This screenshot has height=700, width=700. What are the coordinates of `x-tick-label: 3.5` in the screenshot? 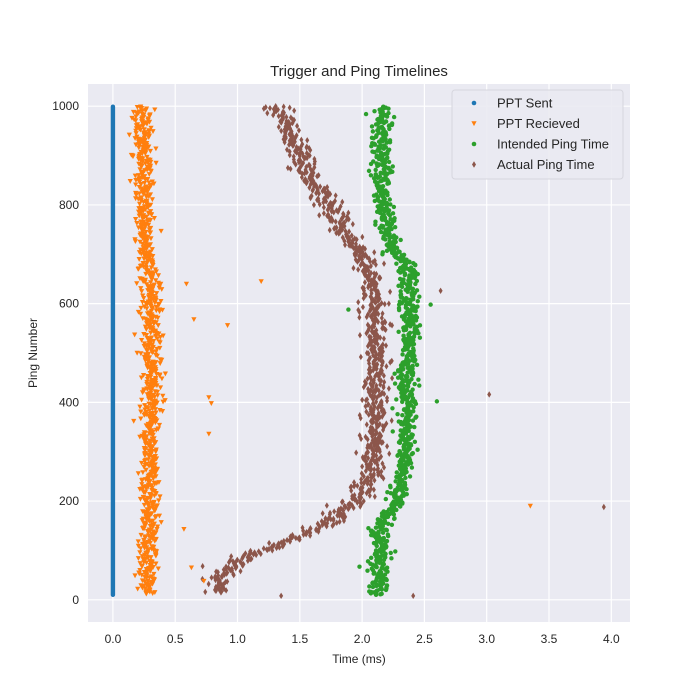 It's located at (549, 639).